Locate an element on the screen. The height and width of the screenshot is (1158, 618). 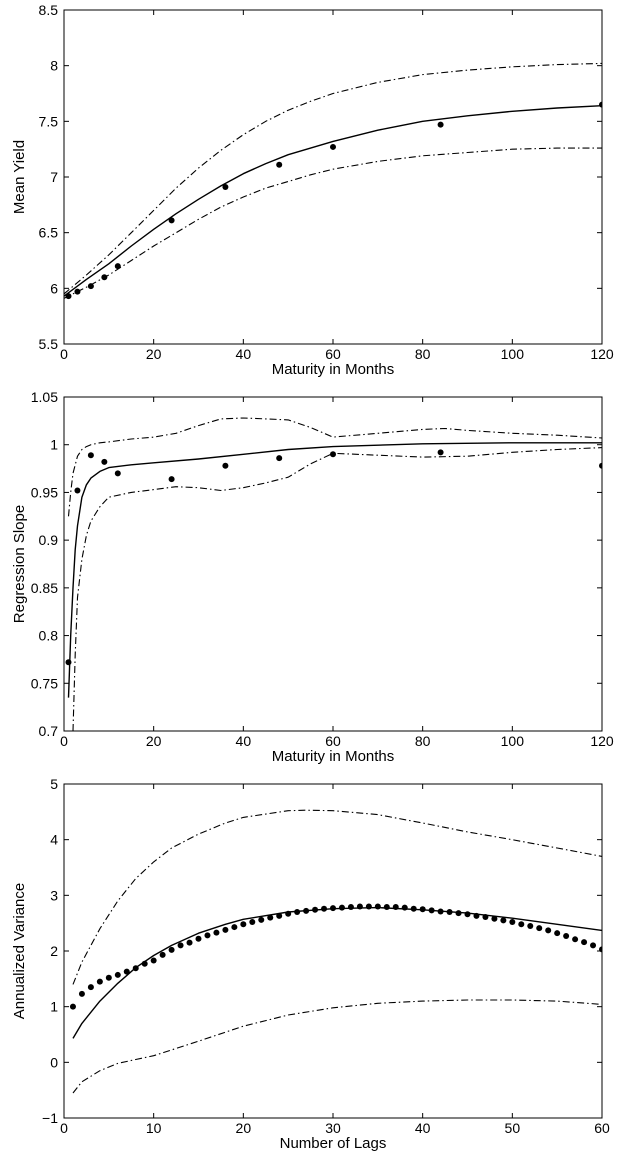
plot-0-ylabel: Mean Yield is located at coordinates (19, 177).